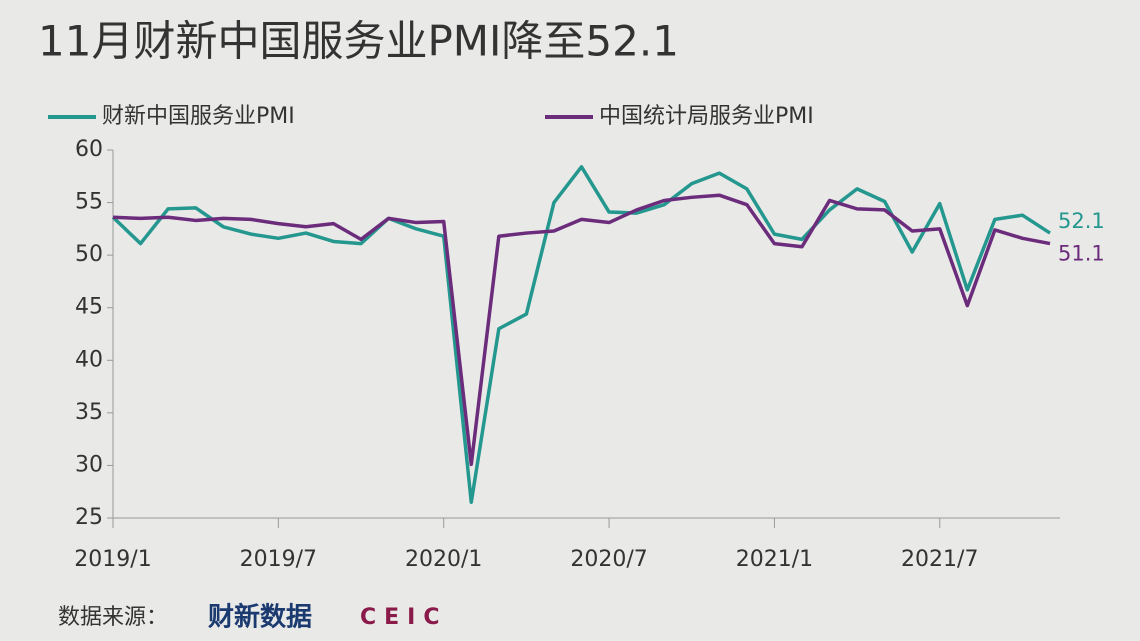  I want to click on y-tick-label: 55, so click(89, 202).